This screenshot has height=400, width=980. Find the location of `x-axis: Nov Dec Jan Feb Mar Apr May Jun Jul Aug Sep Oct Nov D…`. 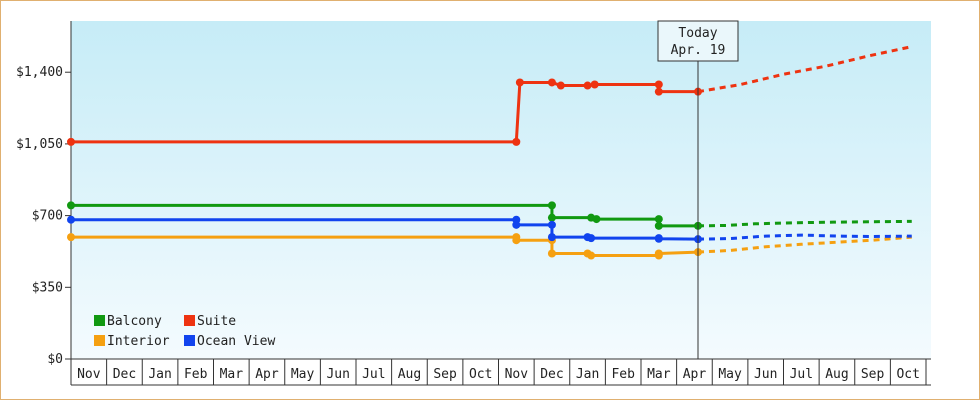

x-axis: Nov Dec Jan Feb Mar Apr May Jun Jul Aug Sep Oct Nov D… is located at coordinates (500, 372).